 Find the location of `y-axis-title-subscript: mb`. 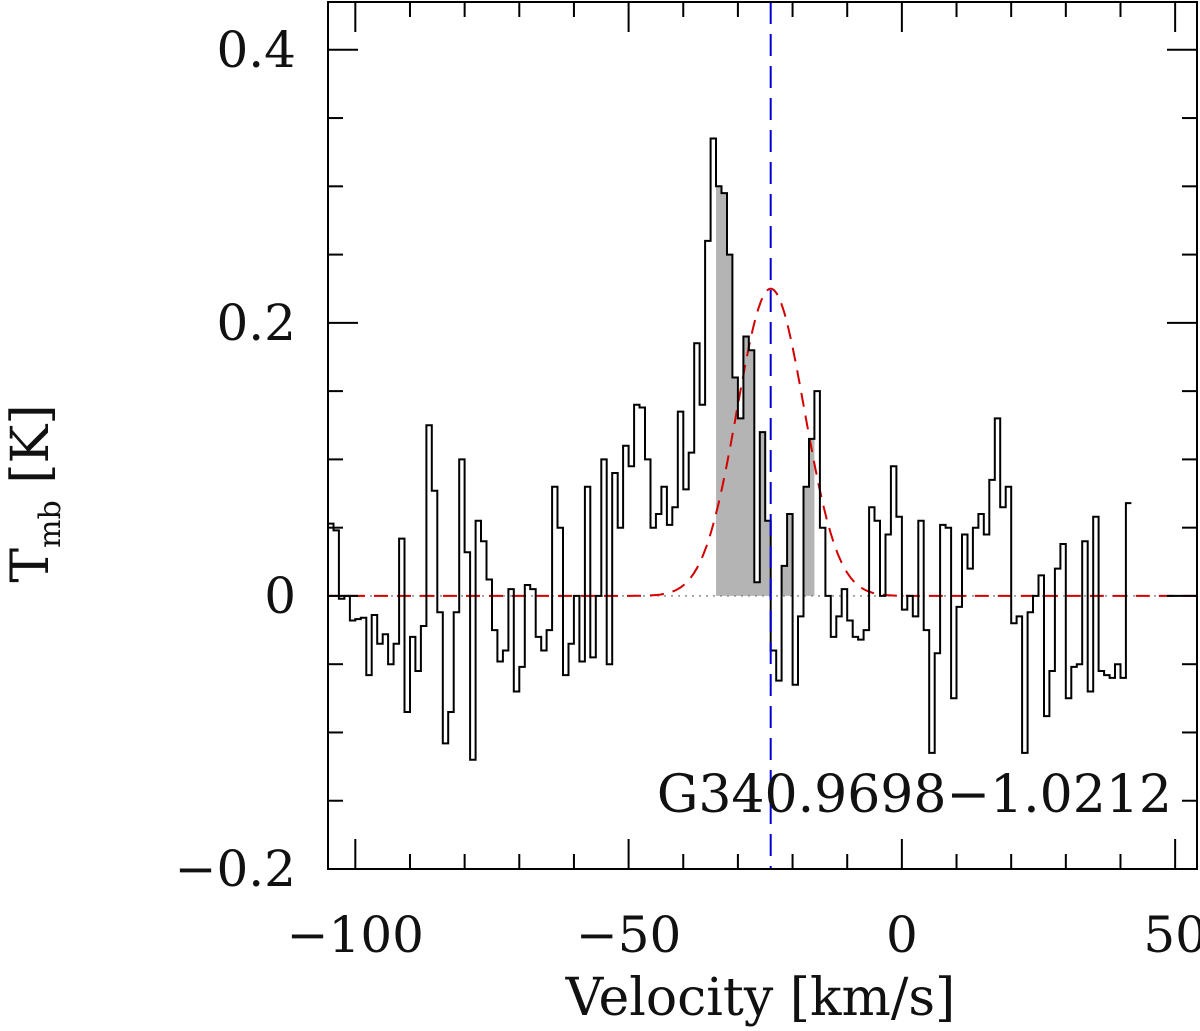

y-axis-title-subscript: mb is located at coordinates (50, 524).